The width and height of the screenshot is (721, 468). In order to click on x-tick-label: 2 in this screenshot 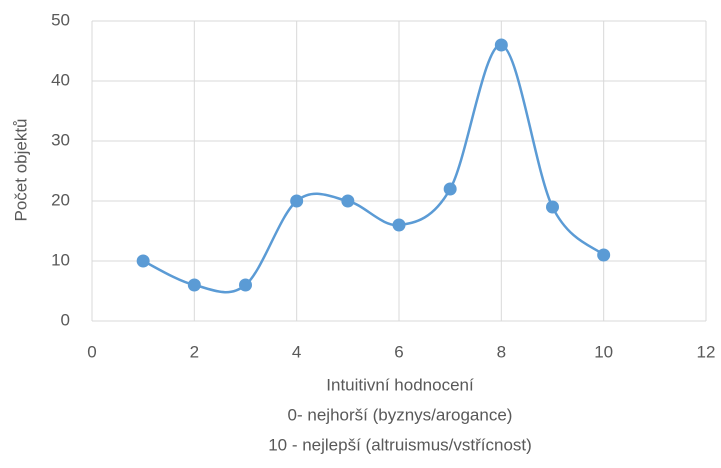, I will do `click(194, 351)`.